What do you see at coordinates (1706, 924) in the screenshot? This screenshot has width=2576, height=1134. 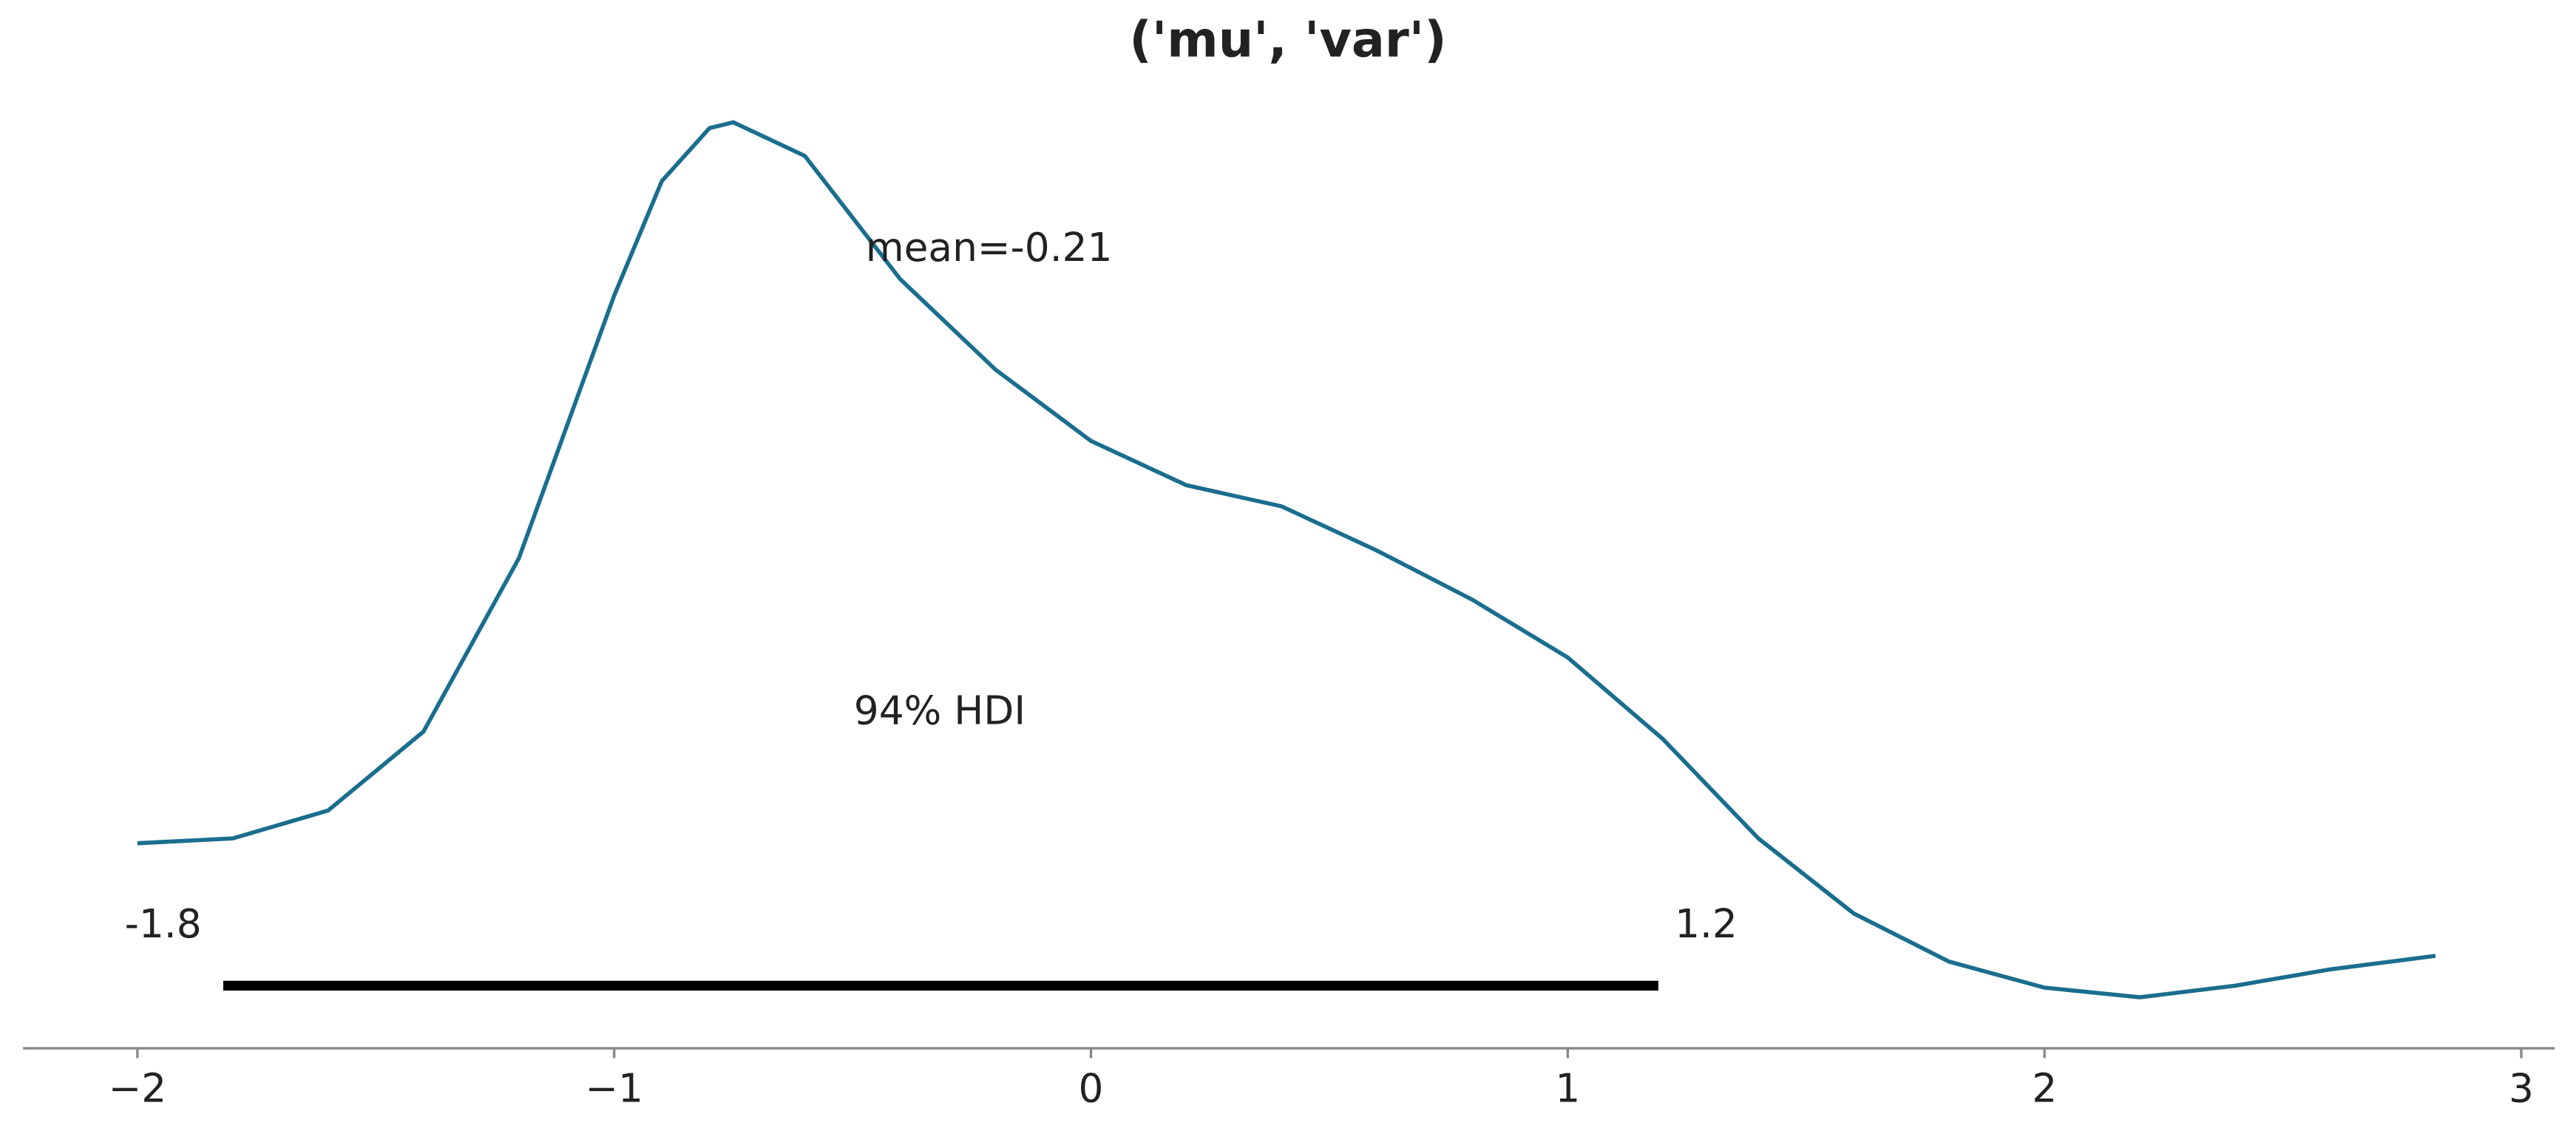 I see `hdi-value-label: 1.2` at bounding box center [1706, 924].